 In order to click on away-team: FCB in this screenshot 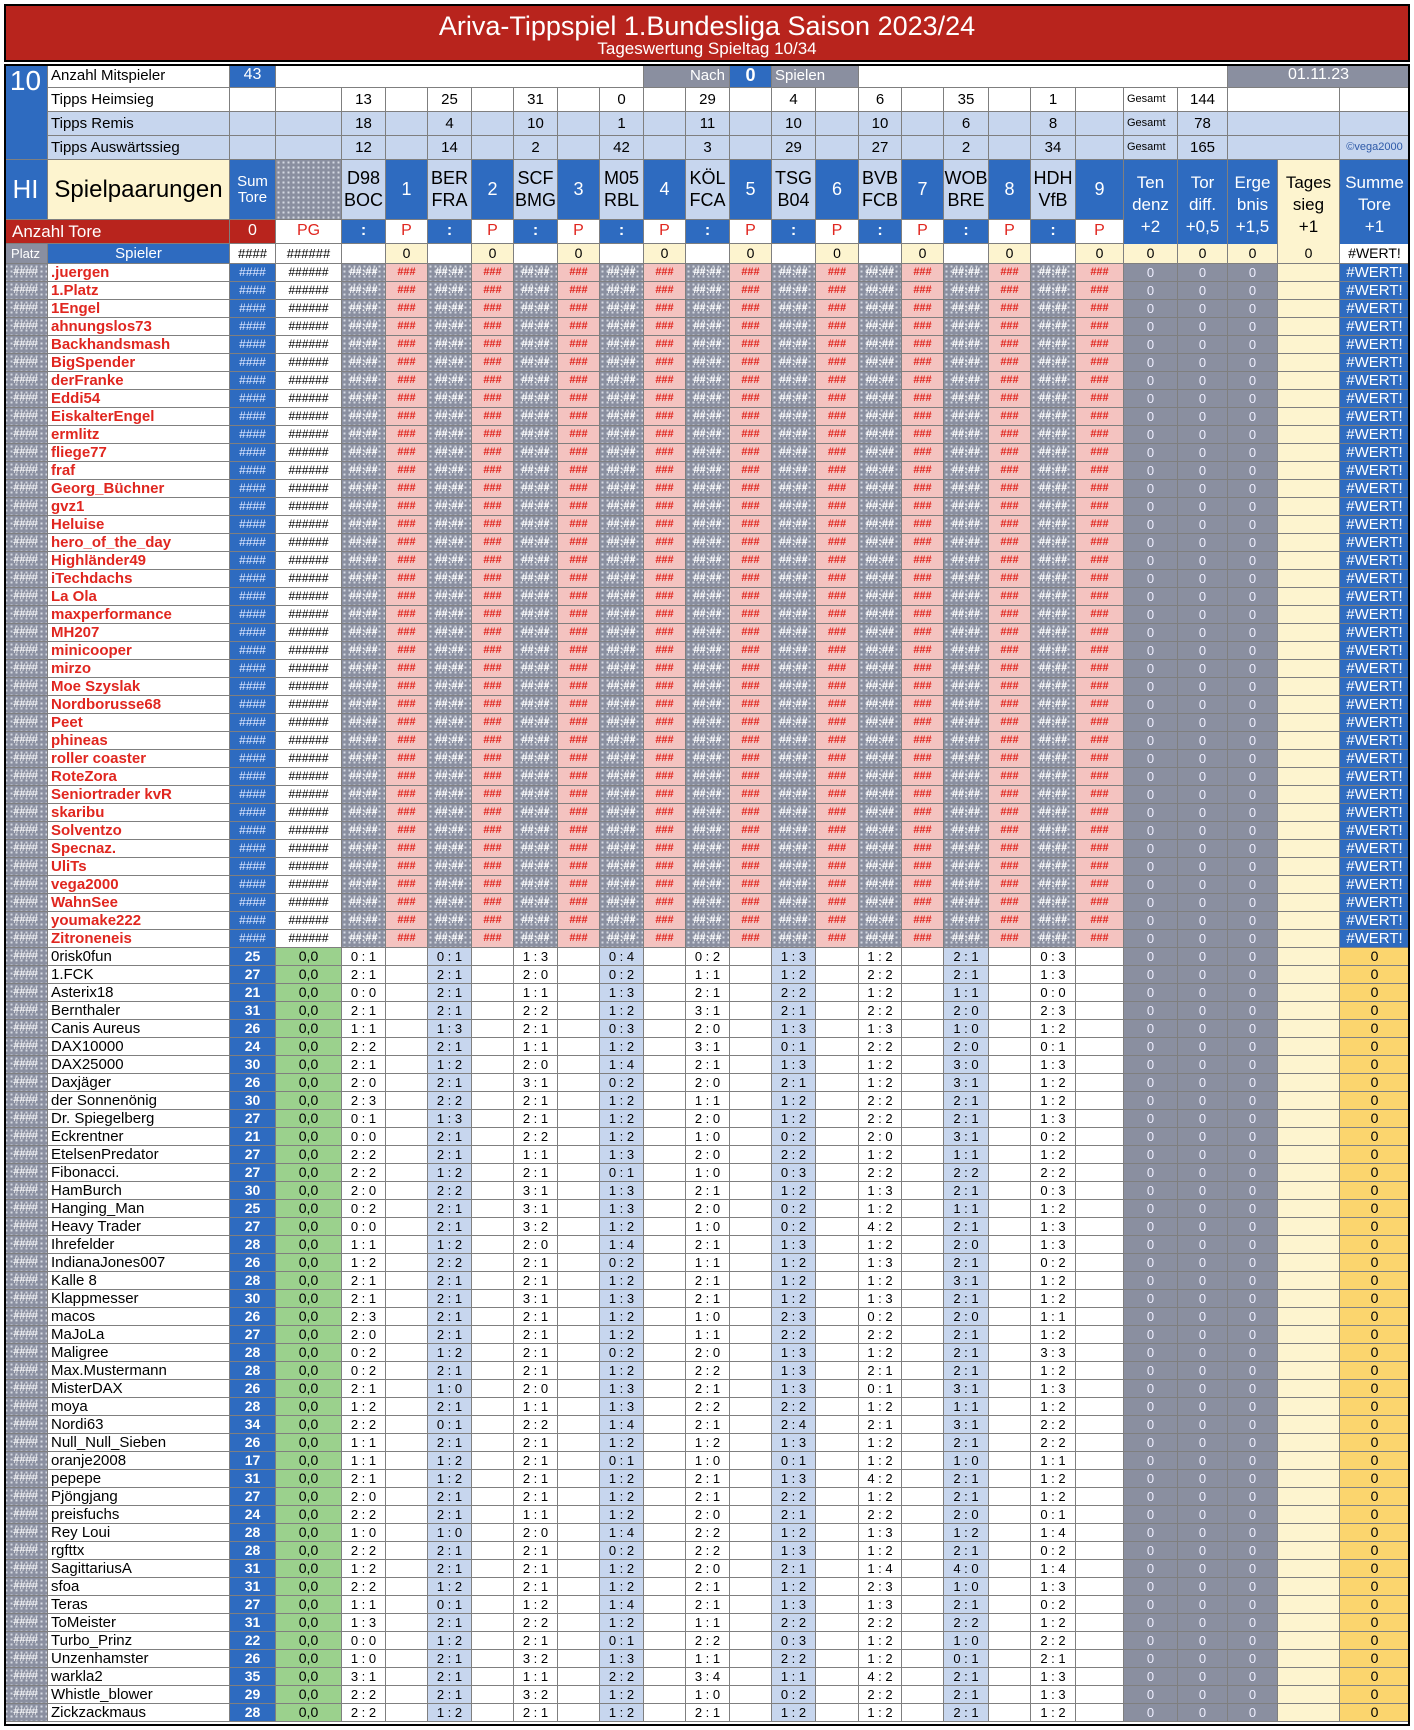, I will do `click(880, 200)`.